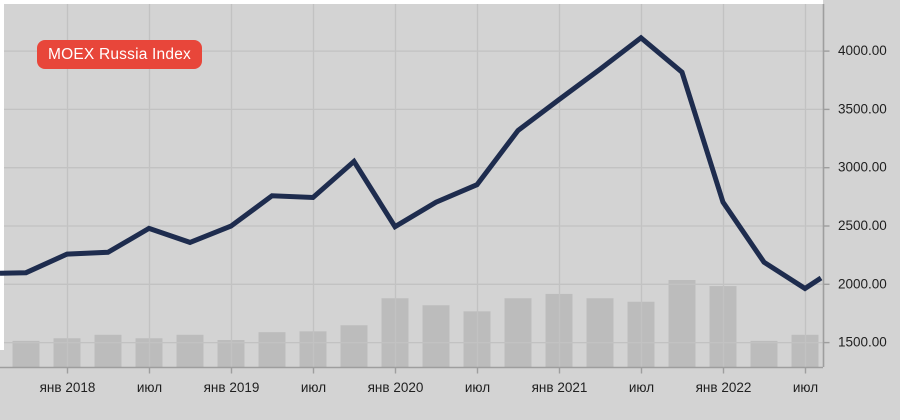  What do you see at coordinates (862, 50) in the screenshot?
I see `y-tick-label: 4000.00` at bounding box center [862, 50].